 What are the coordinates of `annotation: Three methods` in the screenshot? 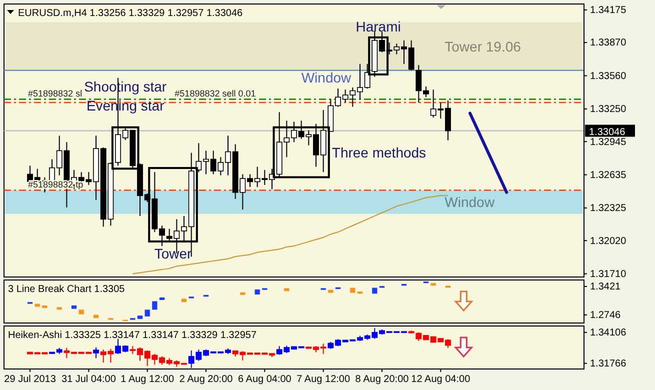 It's located at (379, 152).